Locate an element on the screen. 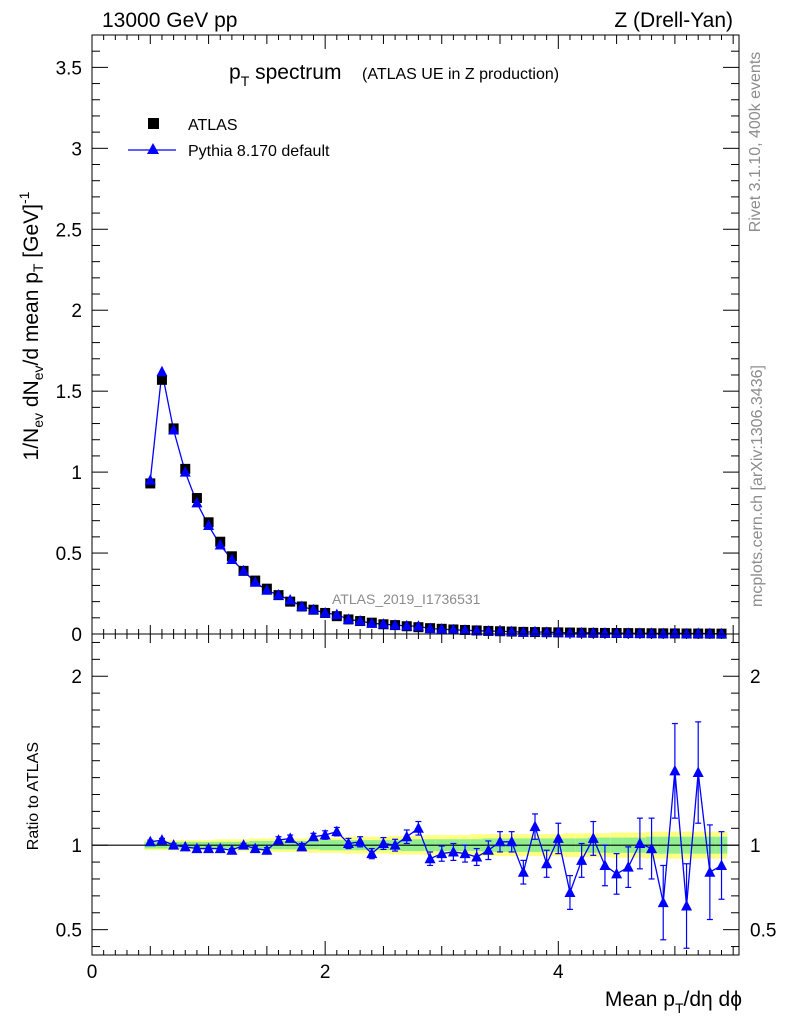  legend-mc-label: Pythia 8.170 default is located at coordinates (259, 151).